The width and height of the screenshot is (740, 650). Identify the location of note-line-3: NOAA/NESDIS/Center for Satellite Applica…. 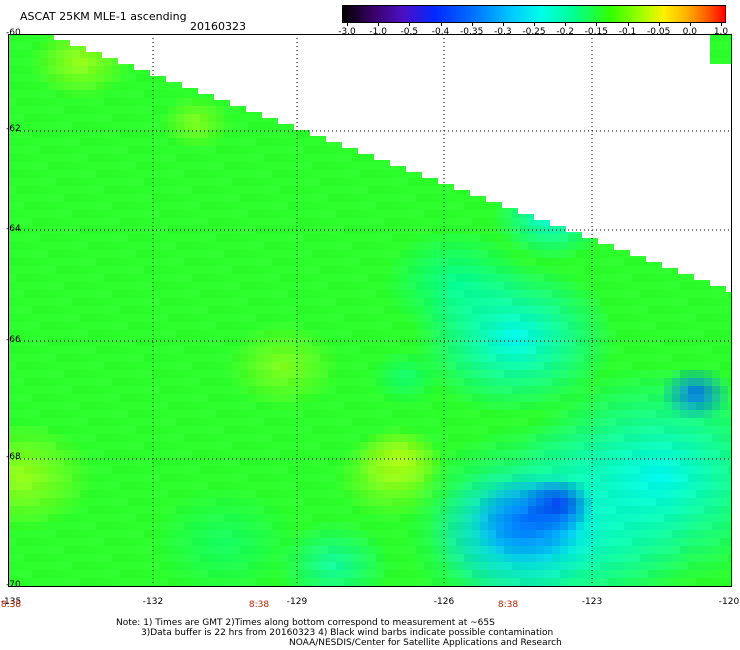
(425, 643).